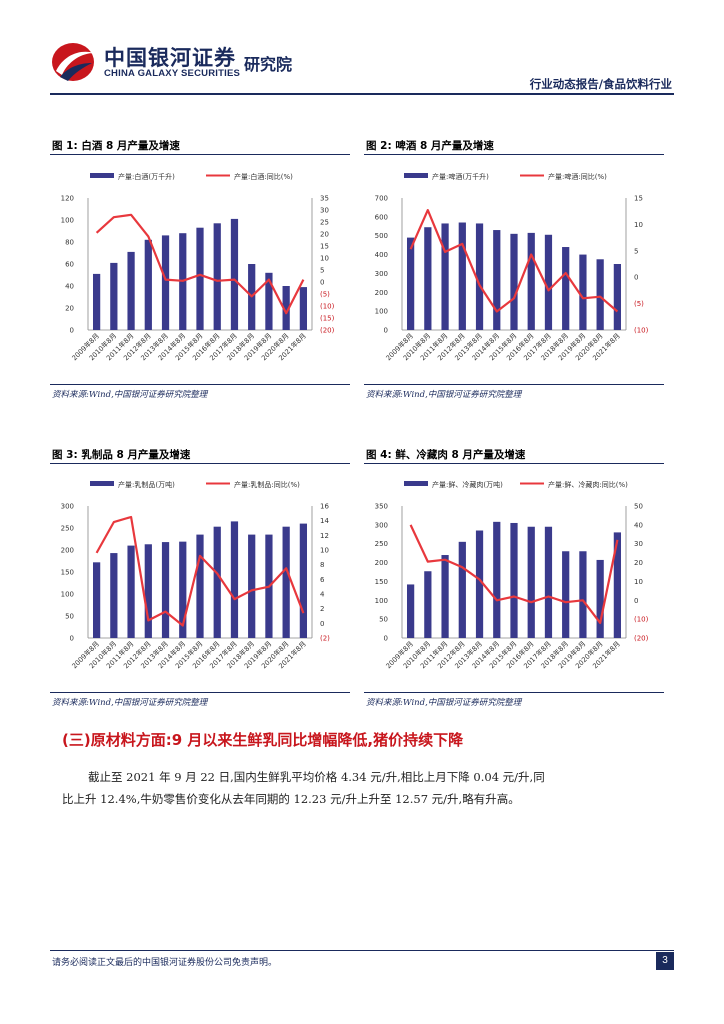  Describe the element at coordinates (121, 455) in the screenshot. I see `figure-3-title: 图 3: 乳制品 8 月产量及增速` at that location.